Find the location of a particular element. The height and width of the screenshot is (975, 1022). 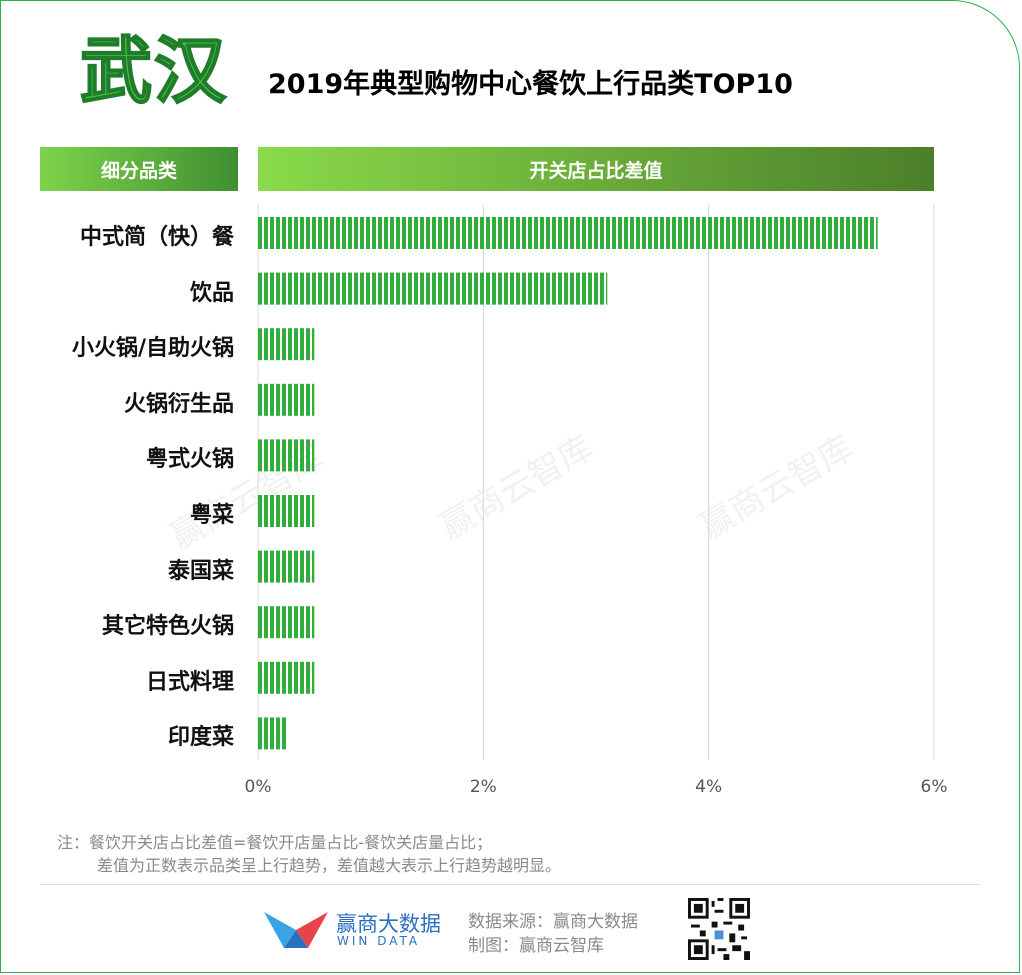

category-label: 小火锅/自助火锅 is located at coordinates (152, 349).